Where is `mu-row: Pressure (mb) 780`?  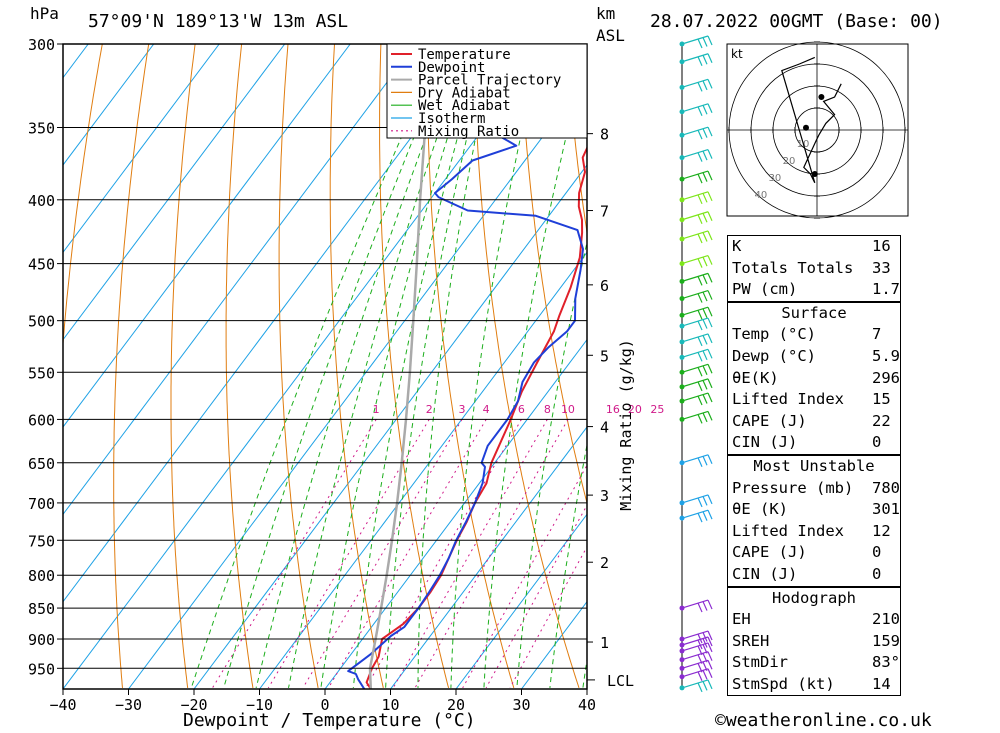 mu-row: Pressure (mb) 780 is located at coordinates (814, 489).